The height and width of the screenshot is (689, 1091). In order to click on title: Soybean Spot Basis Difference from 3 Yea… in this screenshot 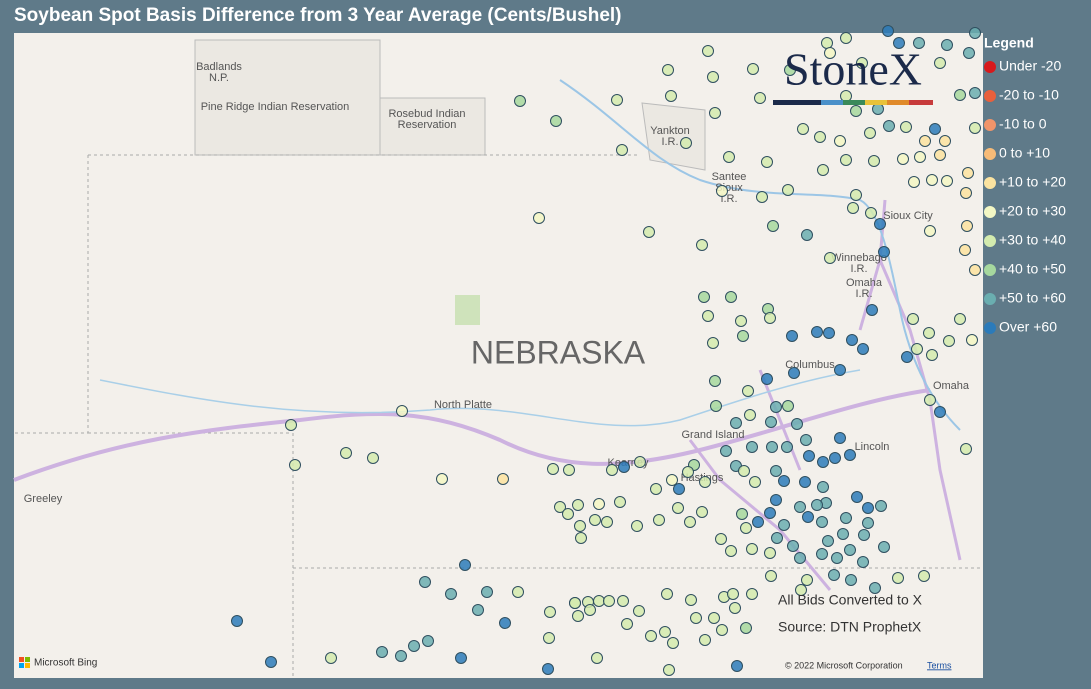, I will do `click(318, 15)`.